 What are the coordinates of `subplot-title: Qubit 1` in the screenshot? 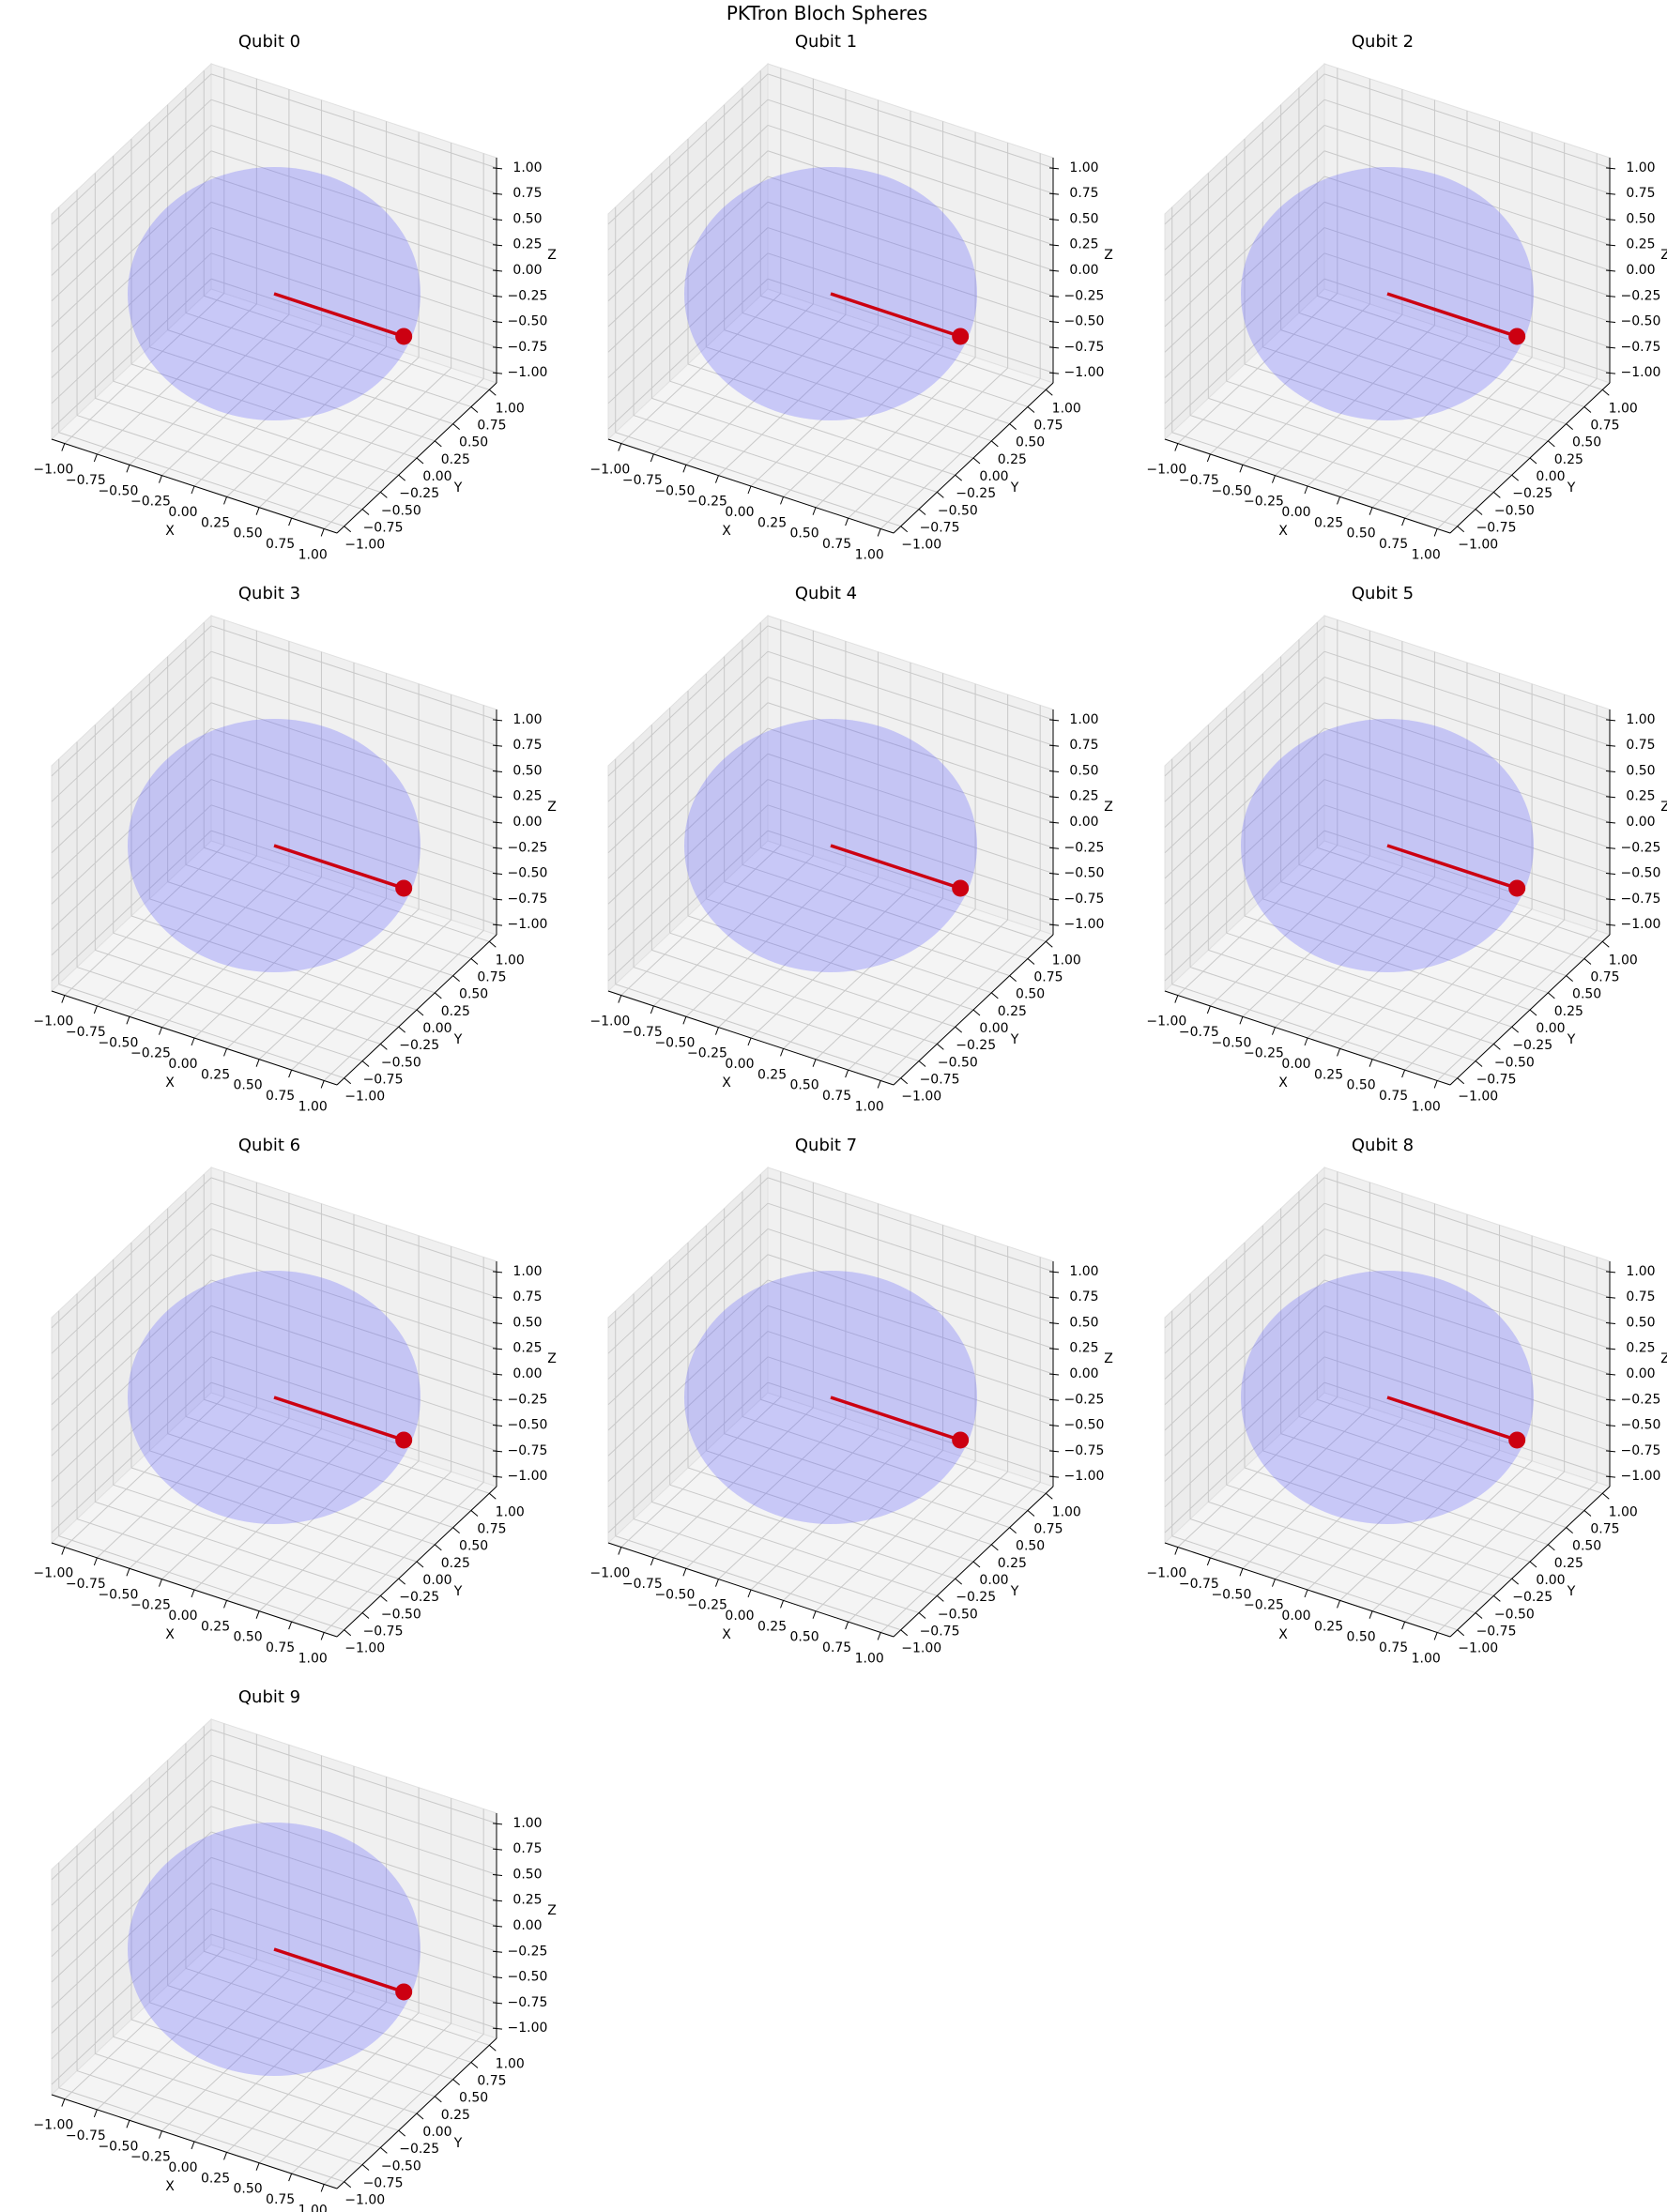 It's located at (826, 42).